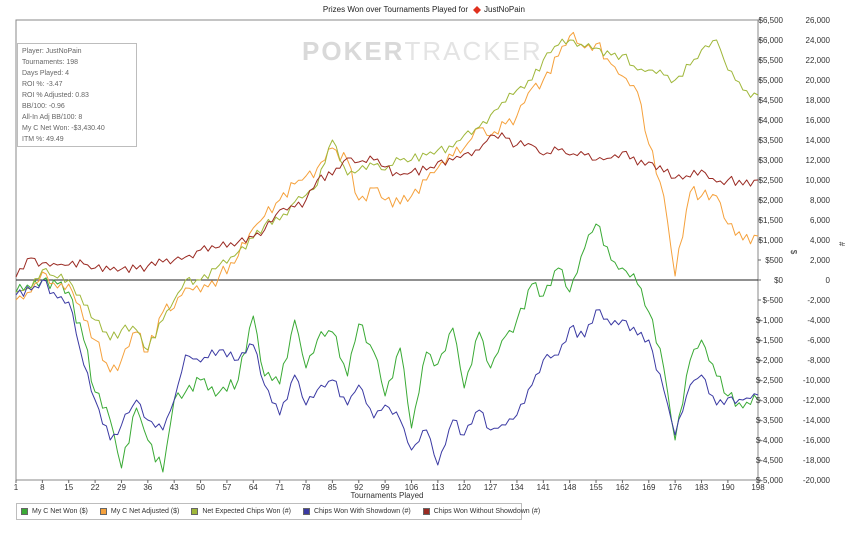 The height and width of the screenshot is (533, 854). Describe the element at coordinates (771, 200) in the screenshot. I see `left-tick-label: $2,000` at that location.